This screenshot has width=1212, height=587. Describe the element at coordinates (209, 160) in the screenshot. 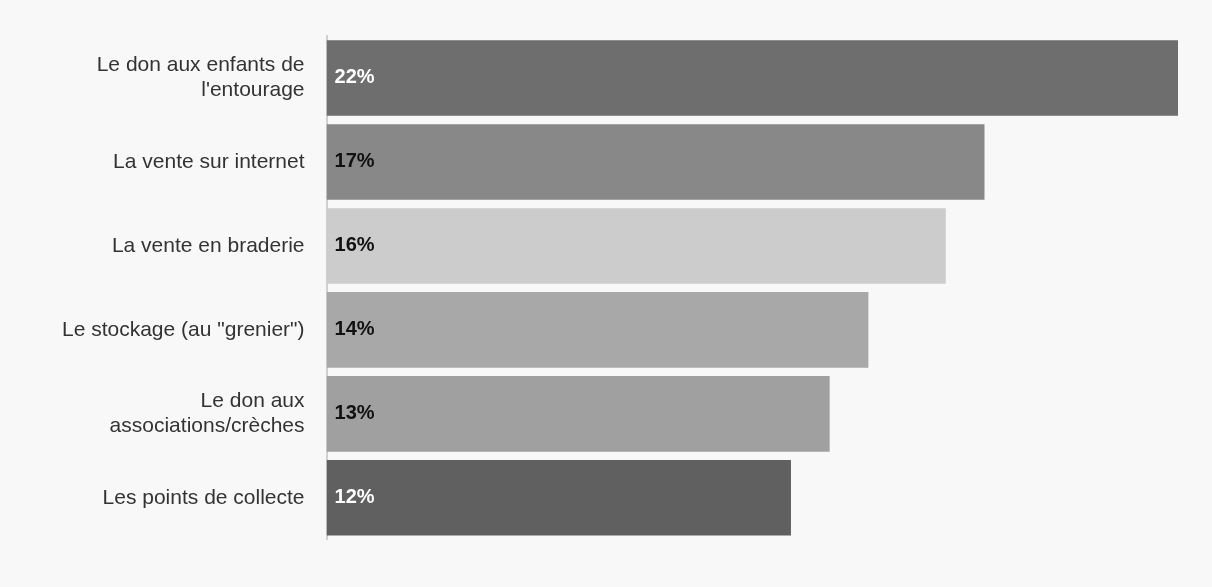

I see `y-tick-label: La vente sur internet` at that location.